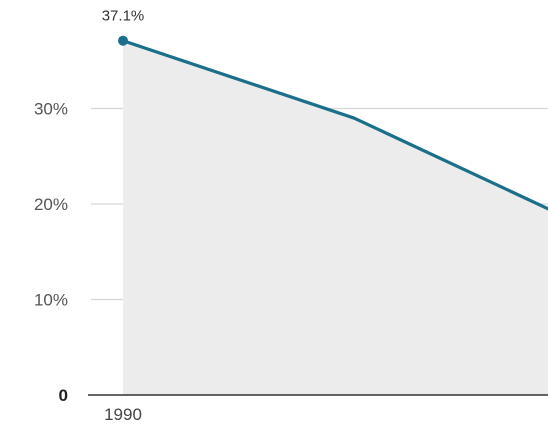  Describe the element at coordinates (51, 204) in the screenshot. I see `y-tick-label: 20%` at that location.